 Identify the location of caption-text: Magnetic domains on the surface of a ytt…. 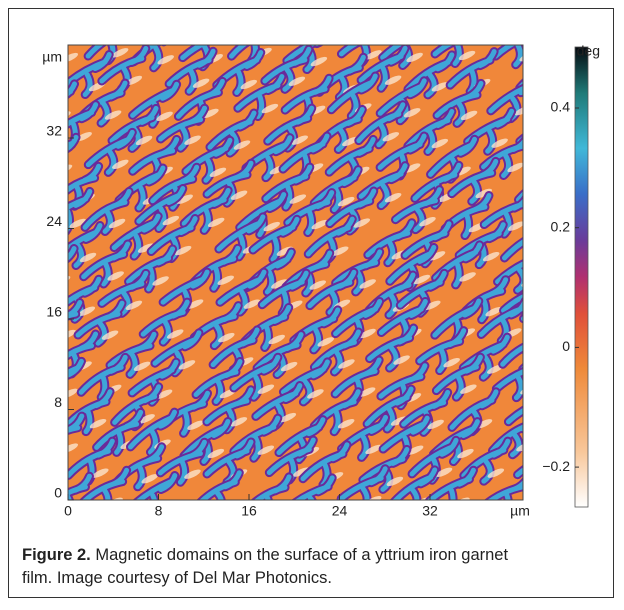
(265, 566).